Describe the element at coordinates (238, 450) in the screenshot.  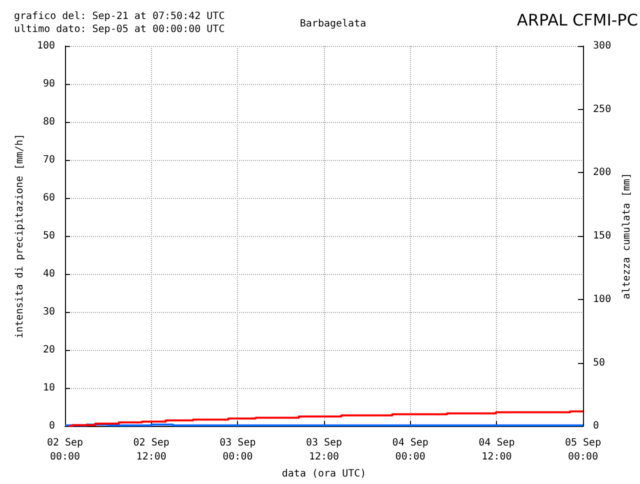
I see `x-tick-label: 03 Sep 00:00` at that location.